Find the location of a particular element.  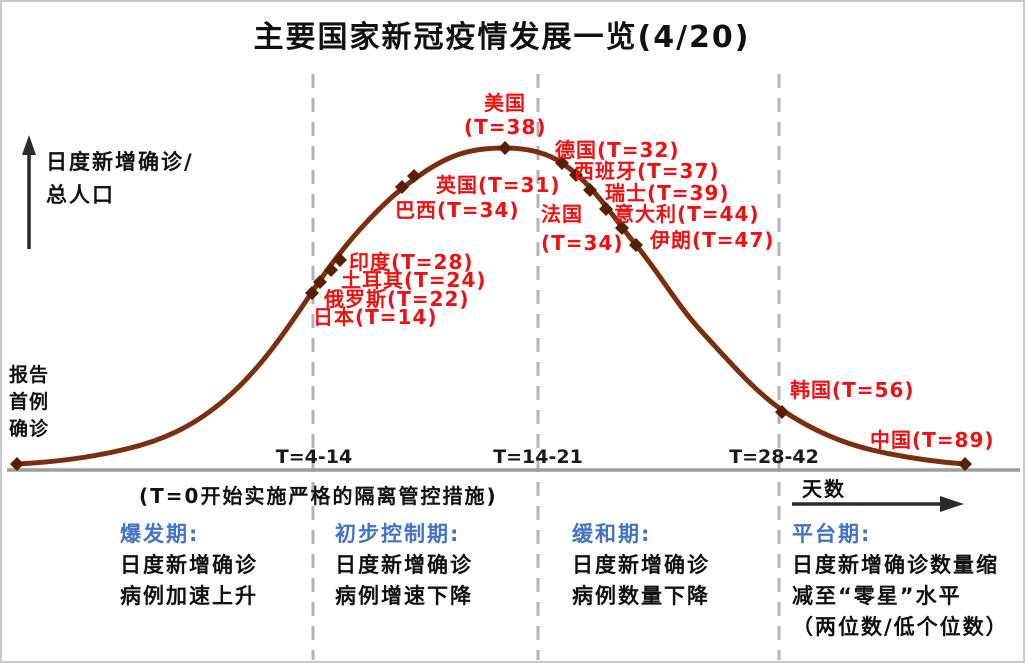

origin-annotation-line1: 报告 is located at coordinates (29, 375).